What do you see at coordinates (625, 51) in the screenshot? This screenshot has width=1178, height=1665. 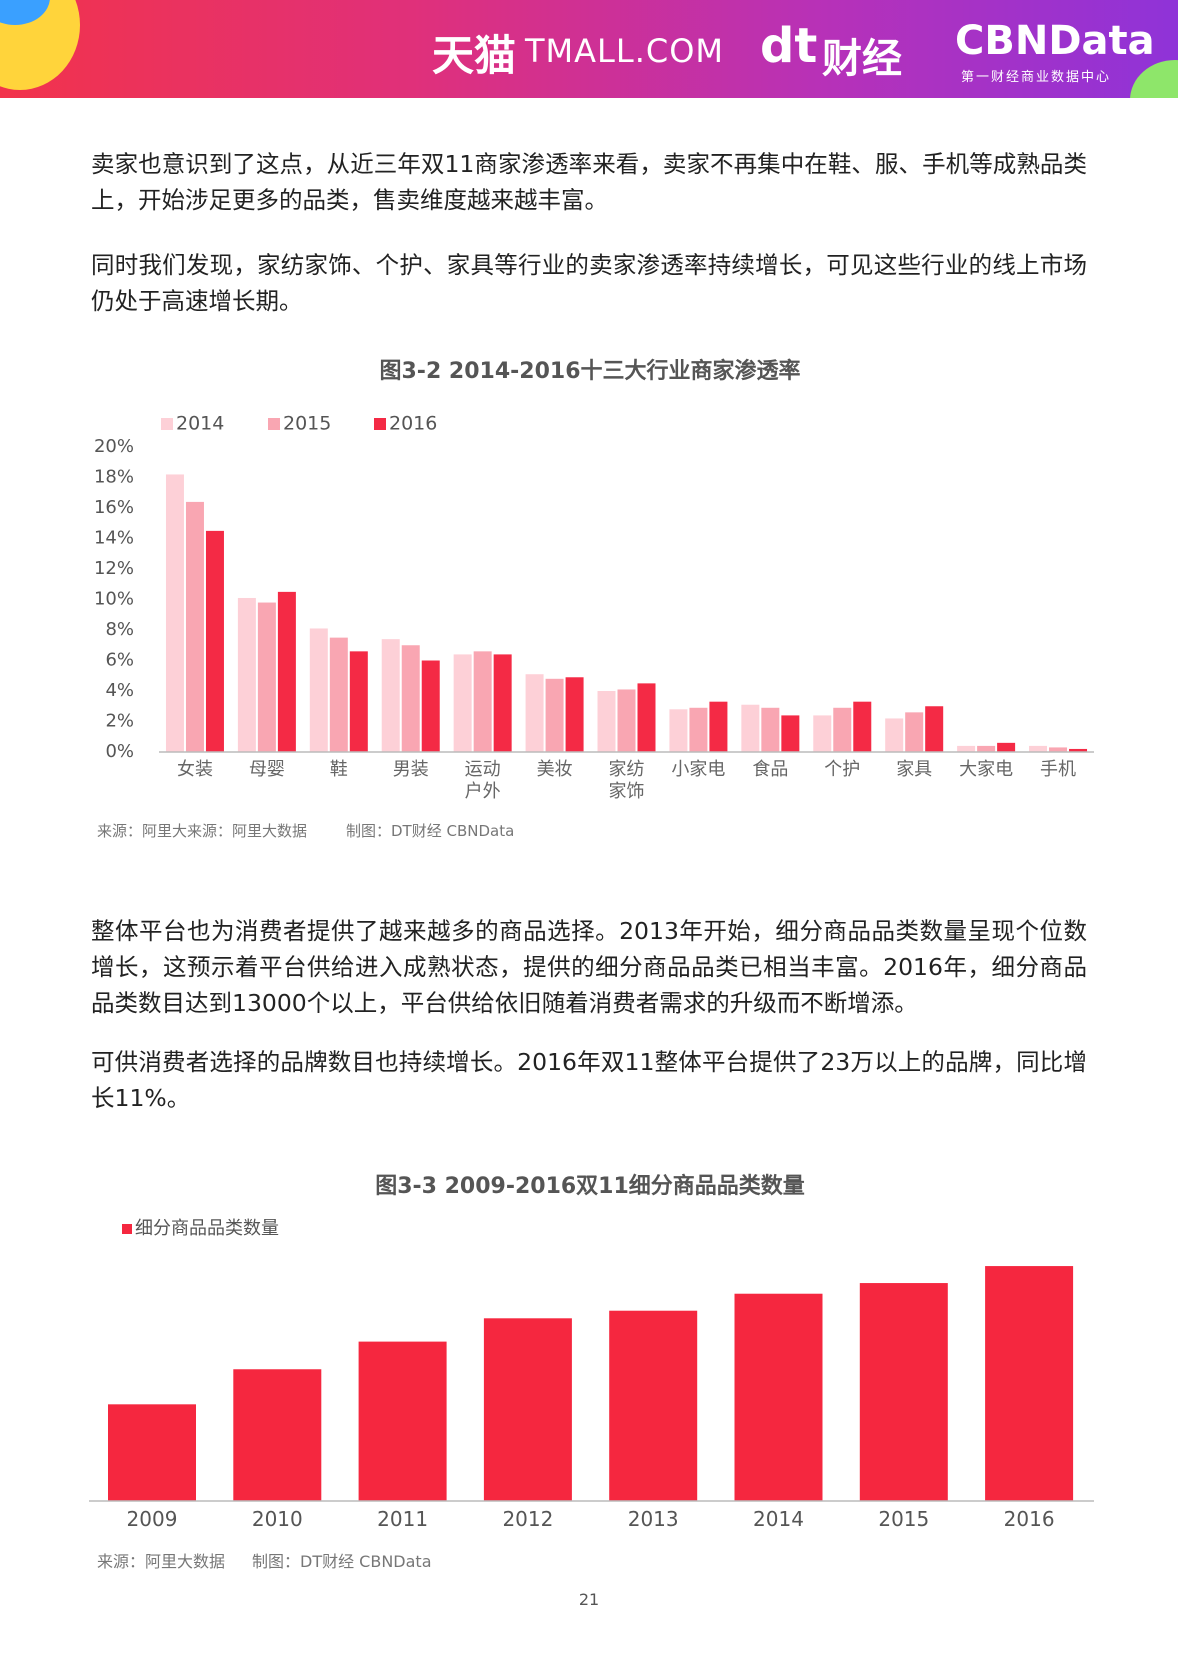 I see `logo-text: TMALL.COM` at bounding box center [625, 51].